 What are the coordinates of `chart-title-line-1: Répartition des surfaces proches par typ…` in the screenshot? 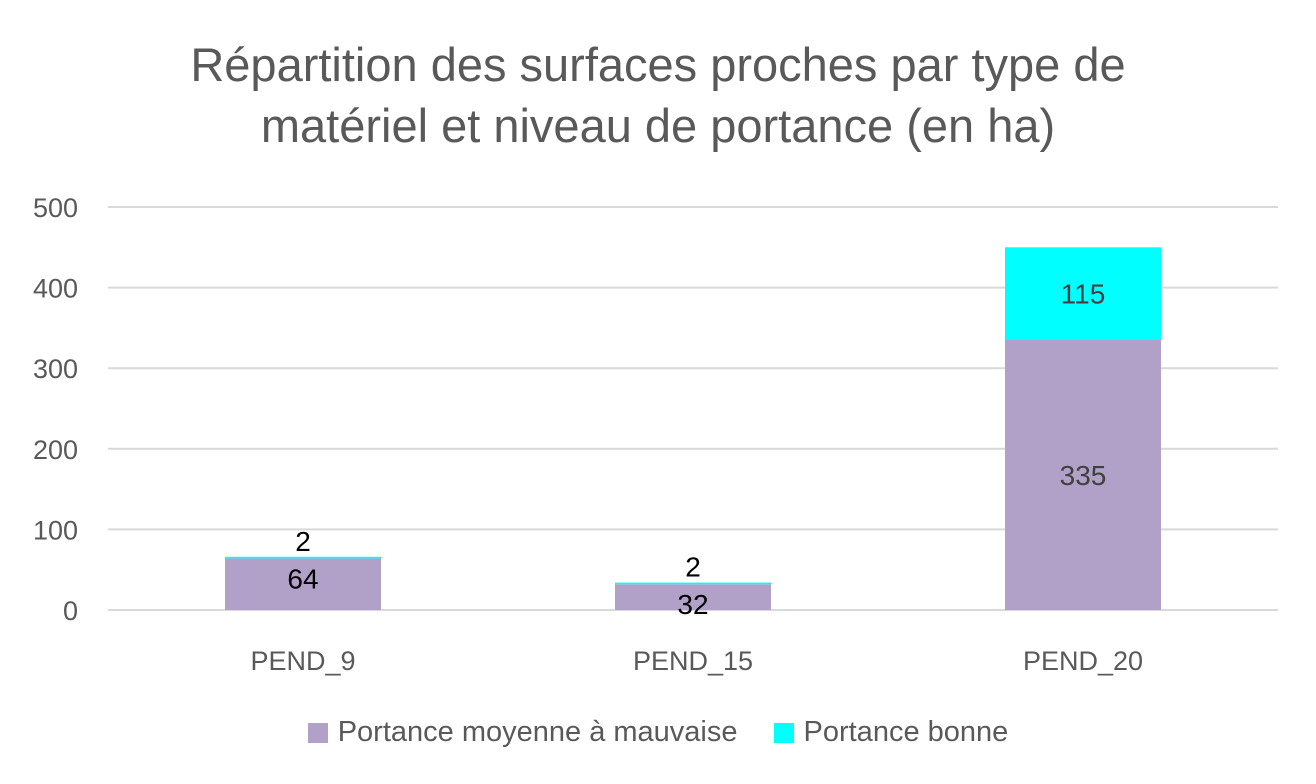 It's located at (658, 64).